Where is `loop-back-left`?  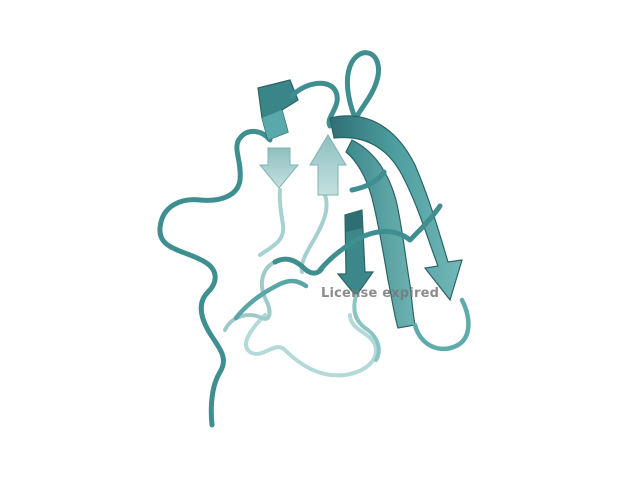 loop-back-left is located at coordinates (250, 296).